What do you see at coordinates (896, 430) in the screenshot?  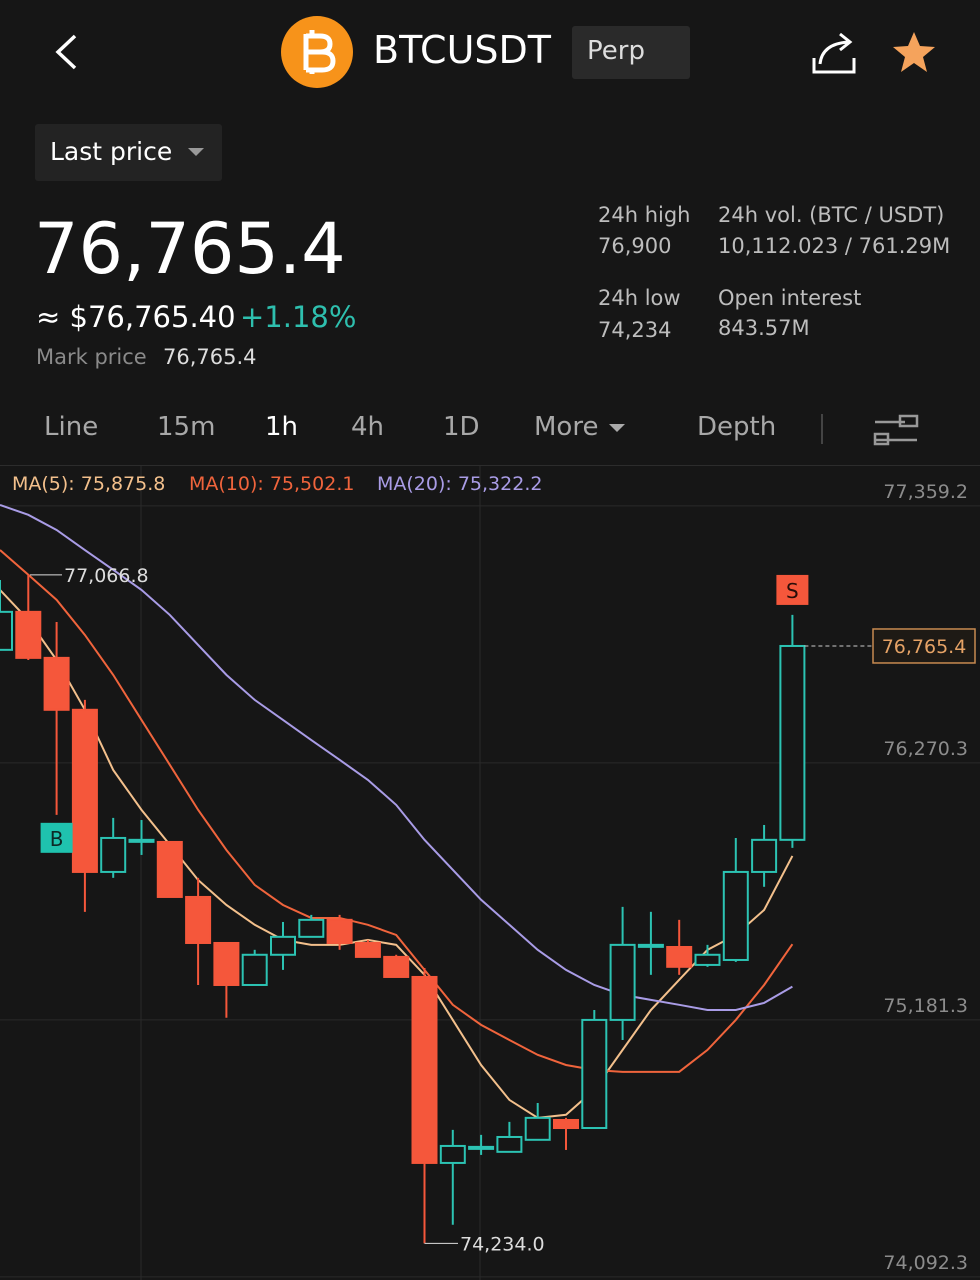 I see `settings-icon` at bounding box center [896, 430].